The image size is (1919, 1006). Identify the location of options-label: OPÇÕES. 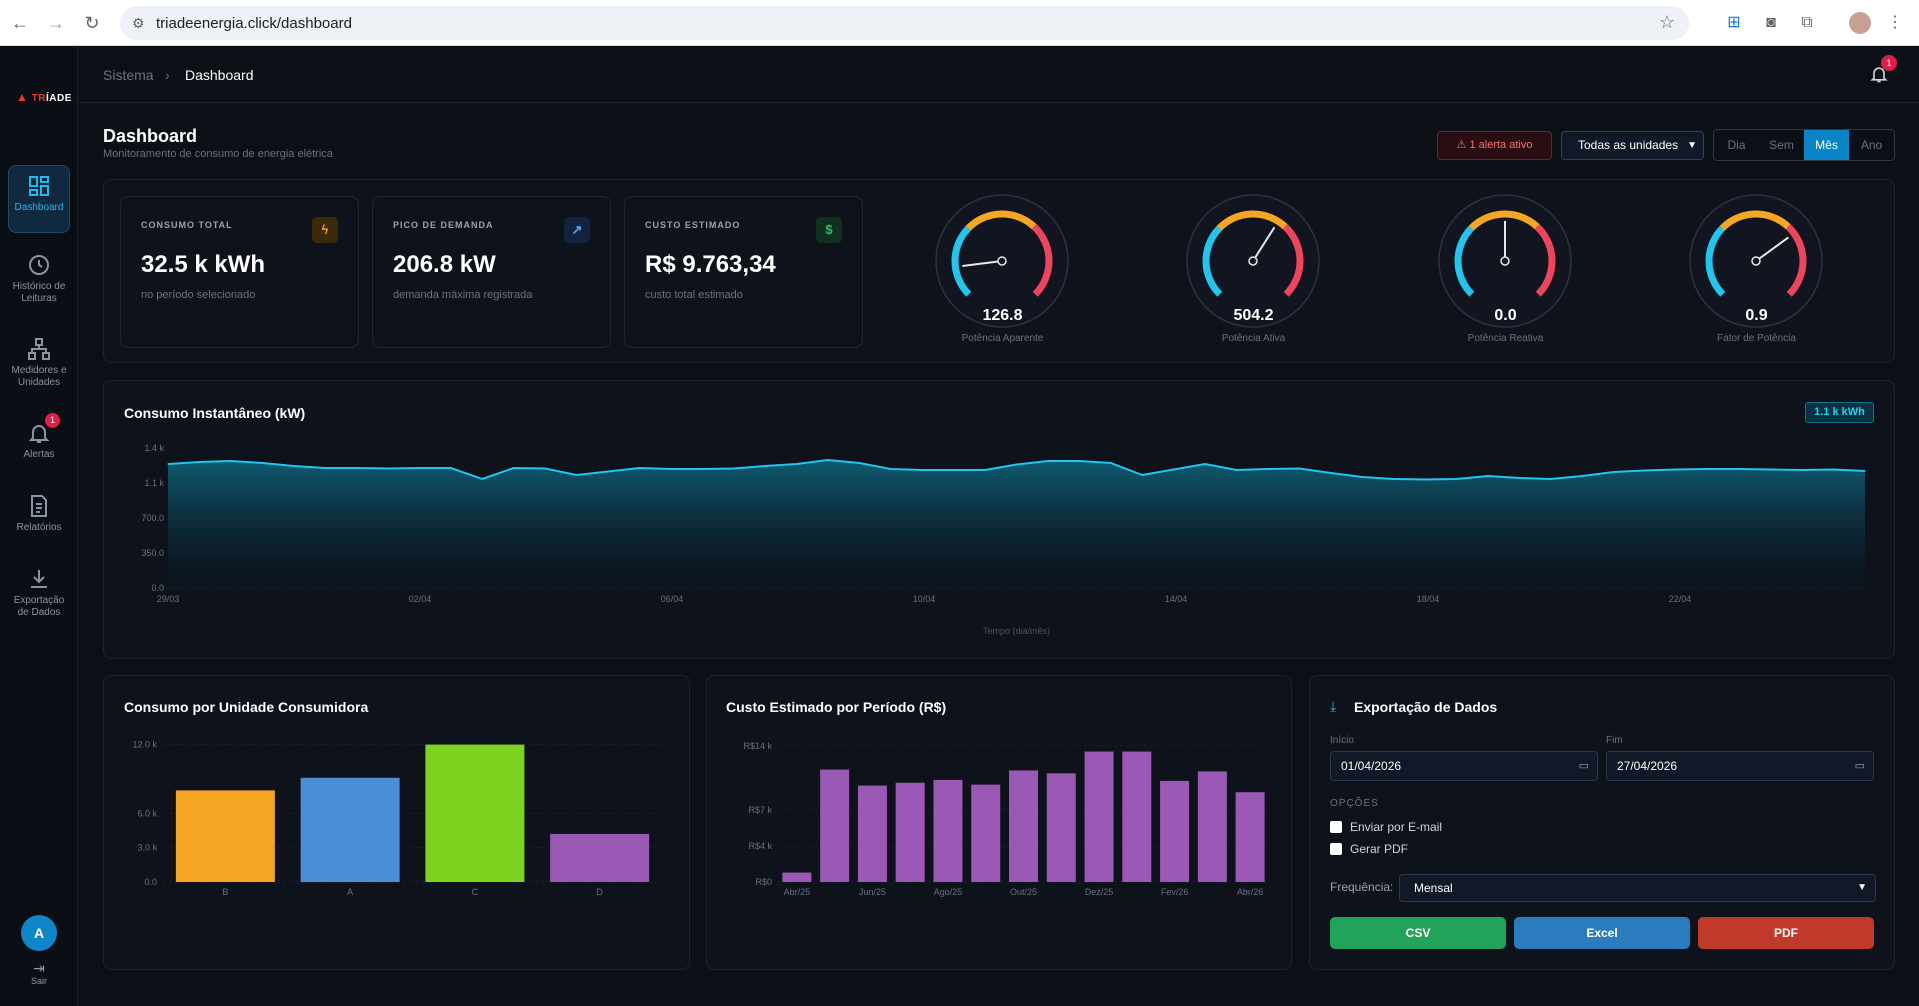
(1354, 803).